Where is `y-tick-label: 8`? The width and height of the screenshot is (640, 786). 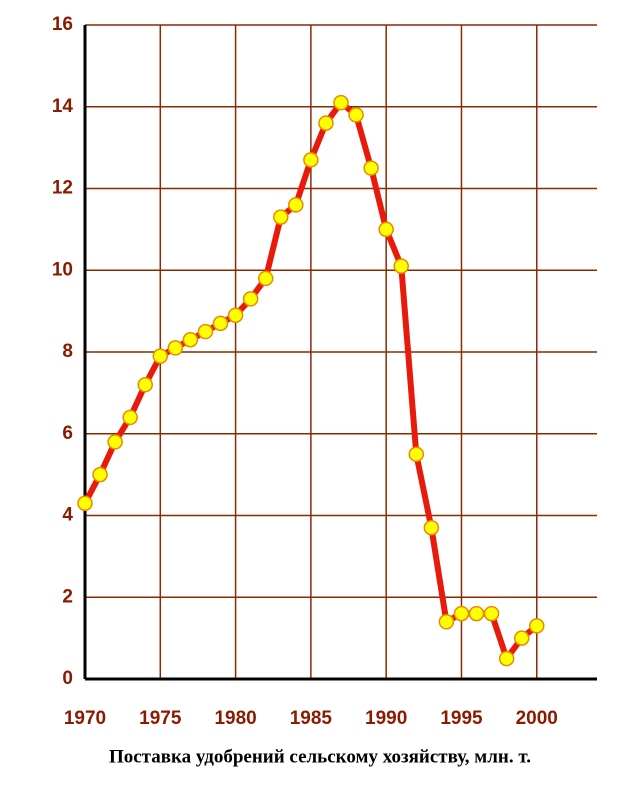 y-tick-label: 8 is located at coordinates (67, 351).